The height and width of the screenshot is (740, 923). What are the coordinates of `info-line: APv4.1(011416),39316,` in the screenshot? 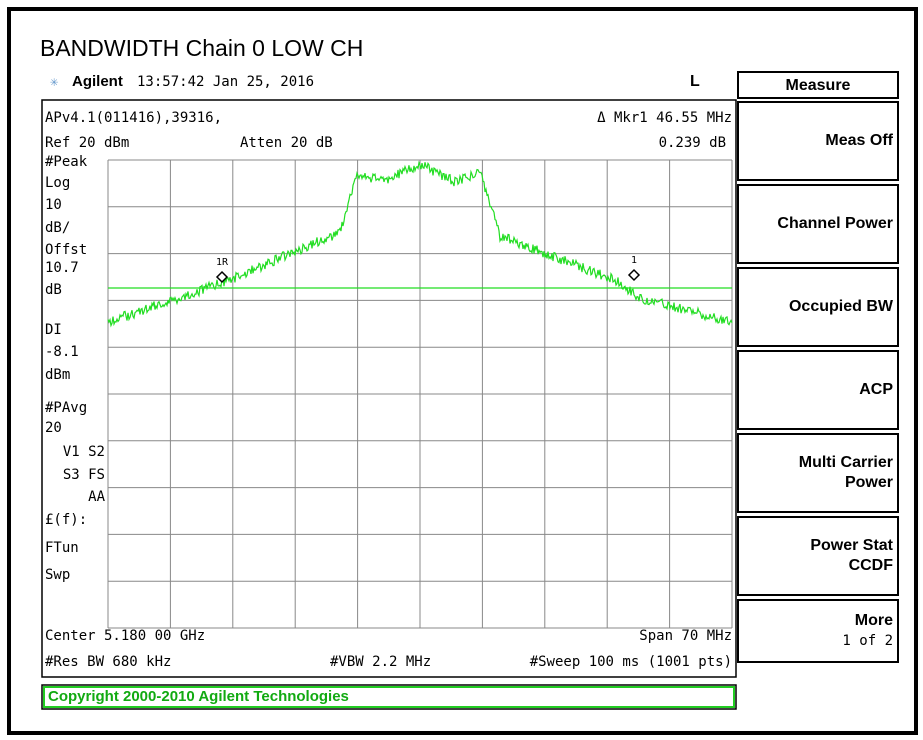 It's located at (133, 118).